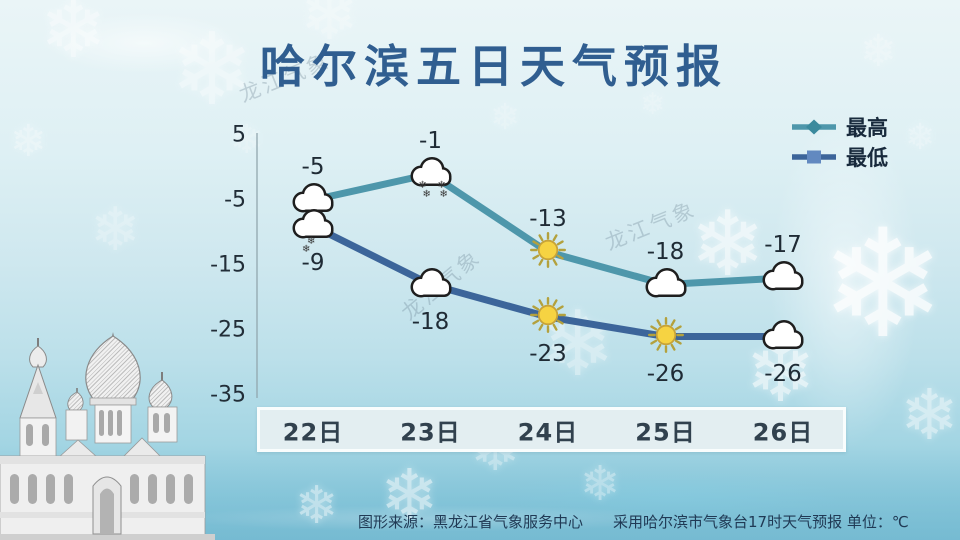  I want to click on legend-marker-square, so click(814, 157).